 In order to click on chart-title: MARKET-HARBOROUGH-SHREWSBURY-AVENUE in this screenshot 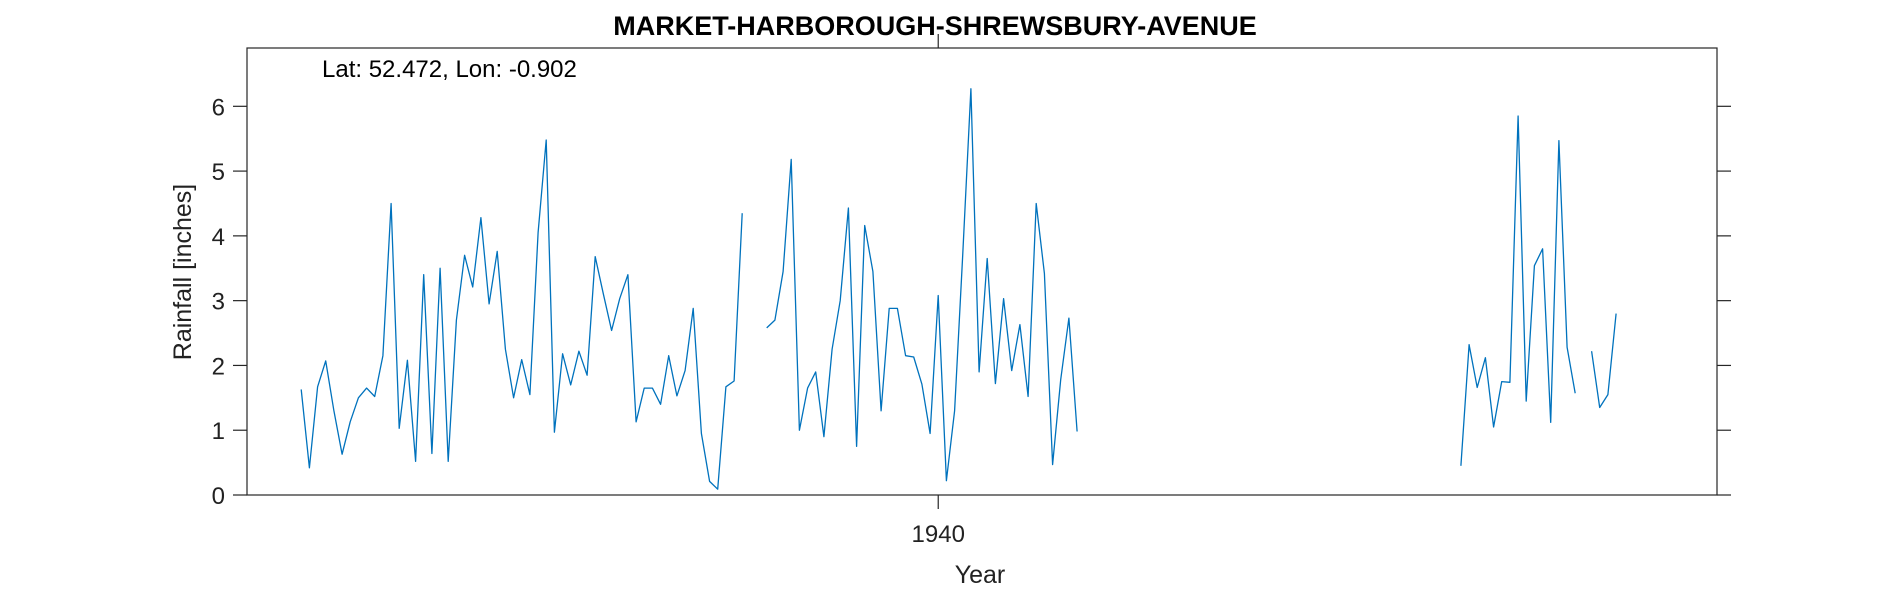, I will do `click(935, 26)`.